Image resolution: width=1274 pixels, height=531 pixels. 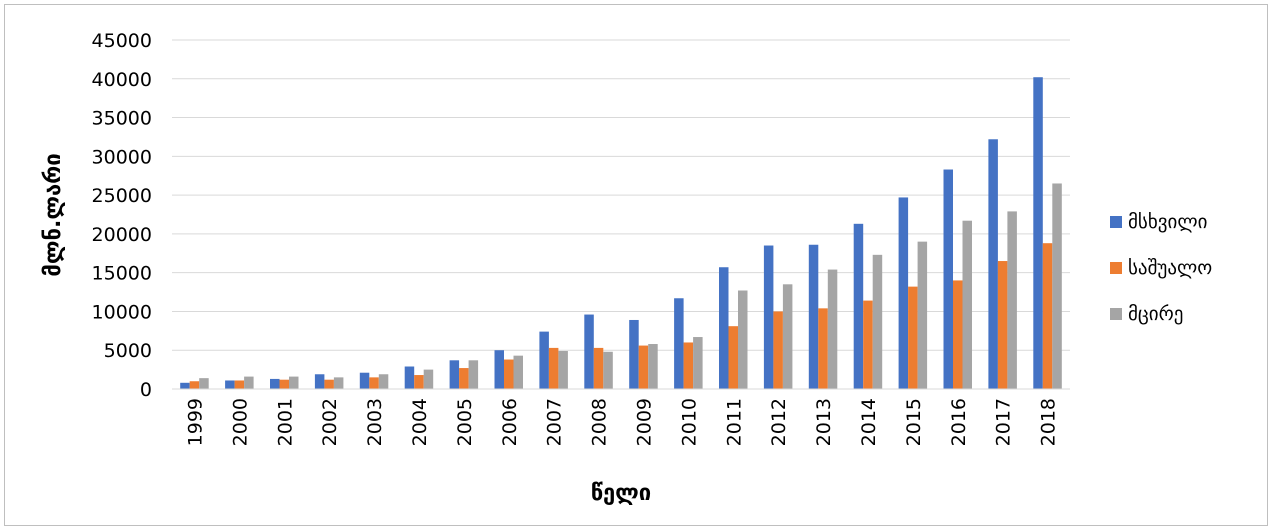 What do you see at coordinates (734, 422) in the screenshot?
I see `x-tick-label: 2011` at bounding box center [734, 422].